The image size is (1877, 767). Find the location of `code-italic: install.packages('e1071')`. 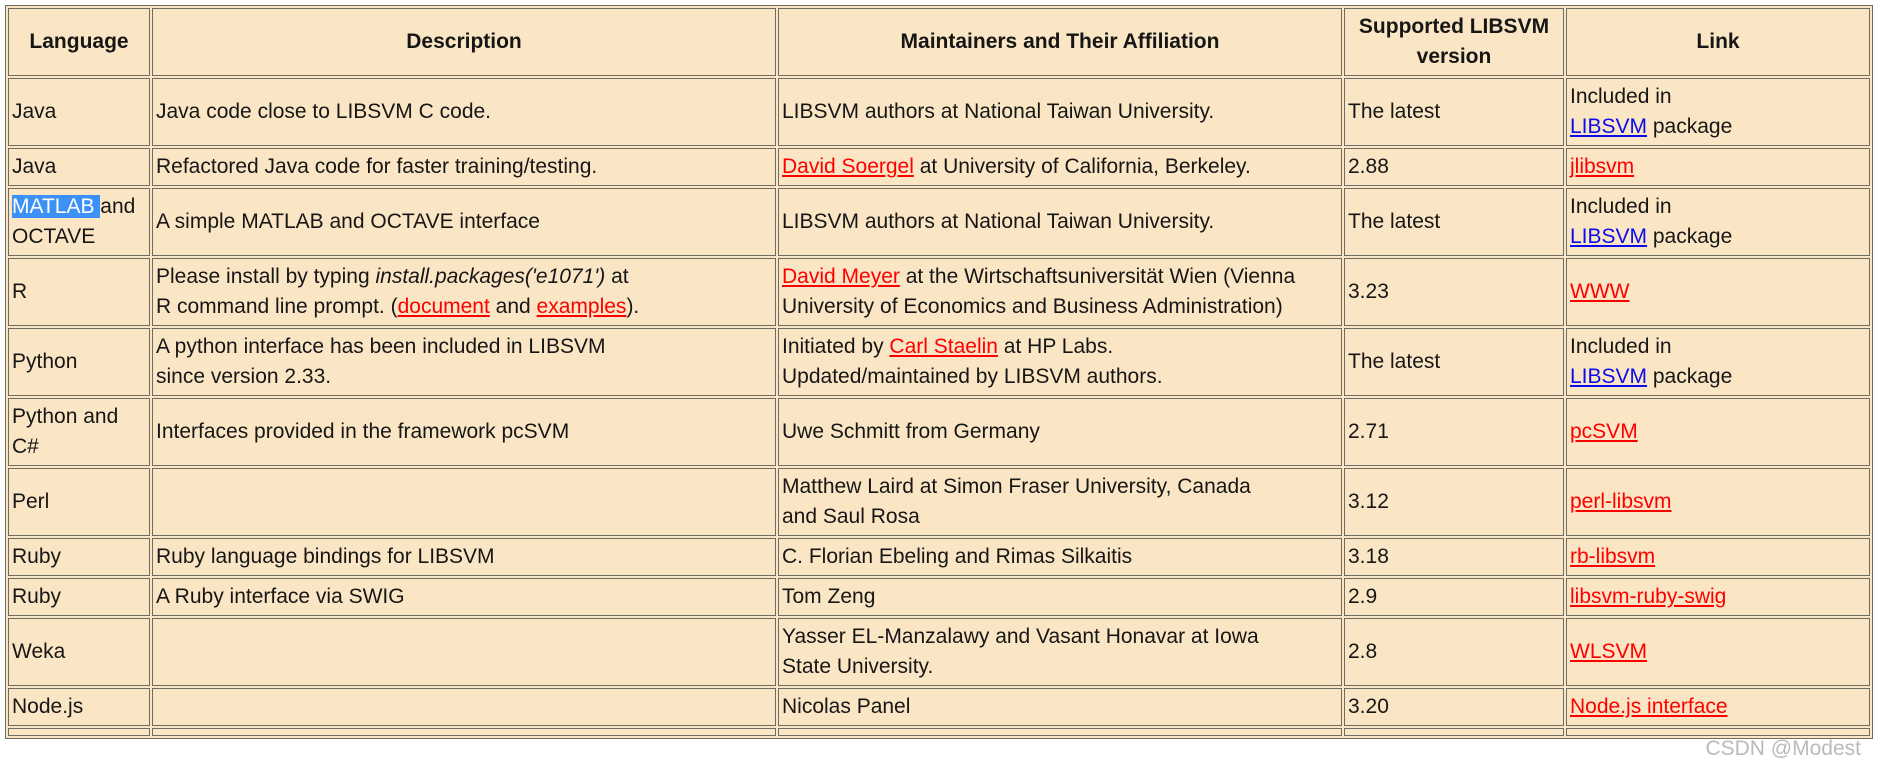

code-italic: install.packages('e1071') is located at coordinates (490, 276).